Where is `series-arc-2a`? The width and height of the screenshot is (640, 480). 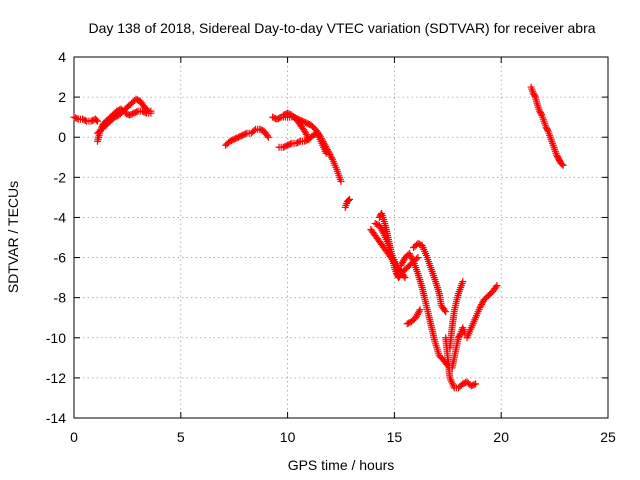 series-arc-2a is located at coordinates (247, 137).